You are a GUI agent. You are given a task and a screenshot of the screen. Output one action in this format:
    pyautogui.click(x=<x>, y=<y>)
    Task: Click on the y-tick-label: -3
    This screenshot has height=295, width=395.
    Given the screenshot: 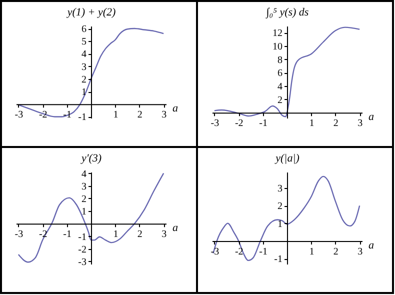 What is the action you would take?
    pyautogui.click(x=82, y=262)
    